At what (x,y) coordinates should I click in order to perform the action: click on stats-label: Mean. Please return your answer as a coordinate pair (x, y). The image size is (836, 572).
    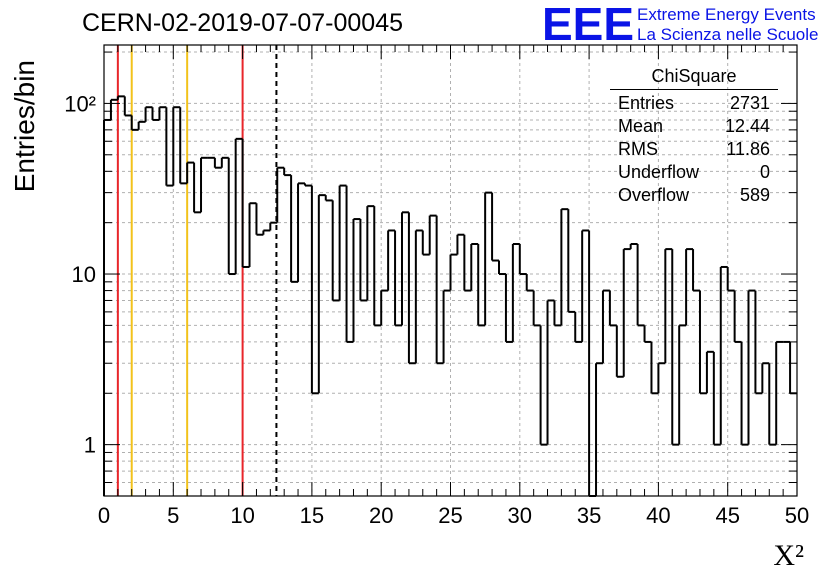
    Looking at the image, I should click on (641, 126).